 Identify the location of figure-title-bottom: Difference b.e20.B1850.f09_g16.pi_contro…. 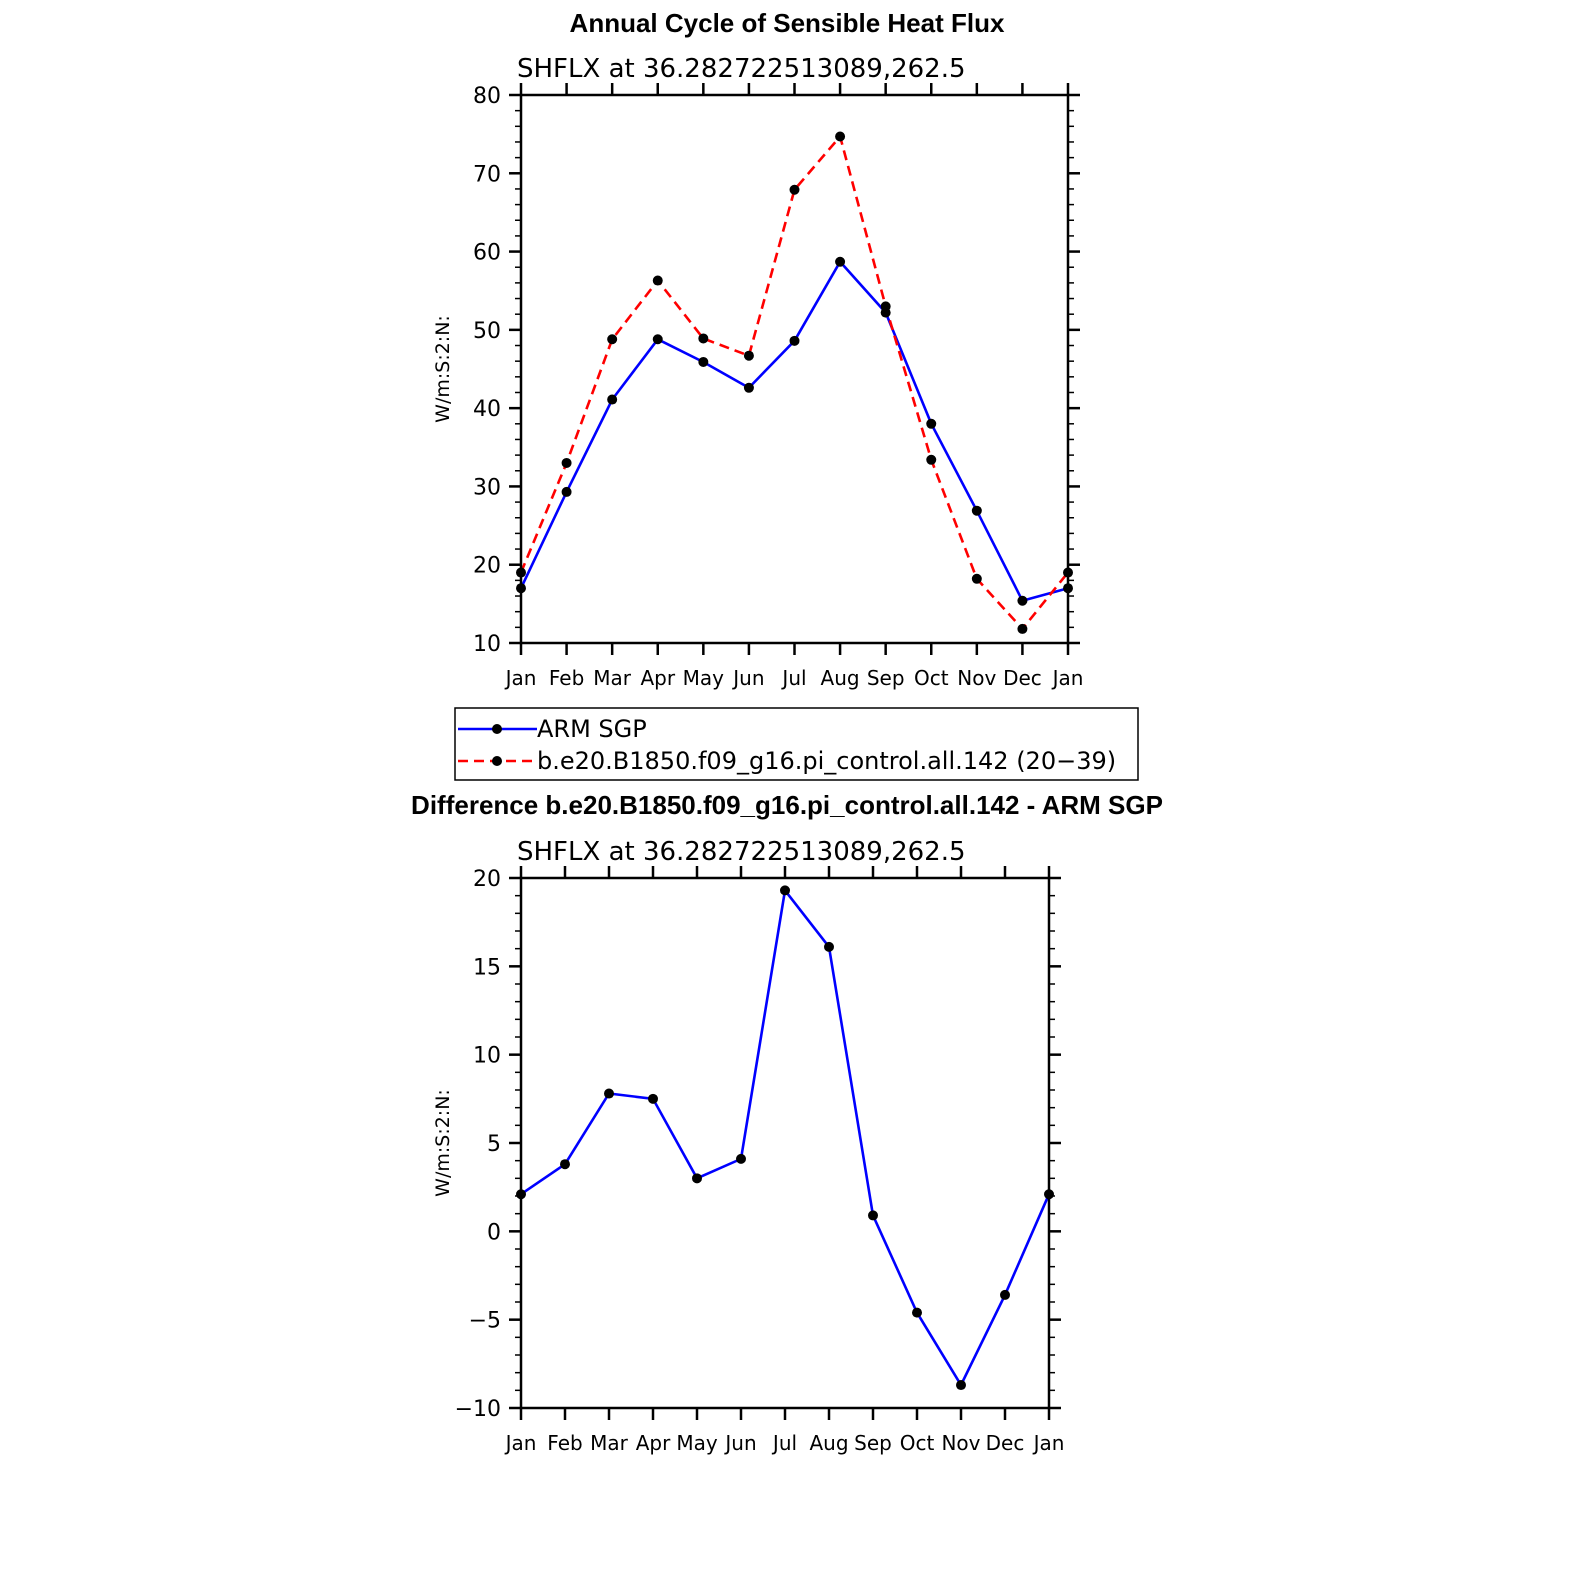
(787, 805).